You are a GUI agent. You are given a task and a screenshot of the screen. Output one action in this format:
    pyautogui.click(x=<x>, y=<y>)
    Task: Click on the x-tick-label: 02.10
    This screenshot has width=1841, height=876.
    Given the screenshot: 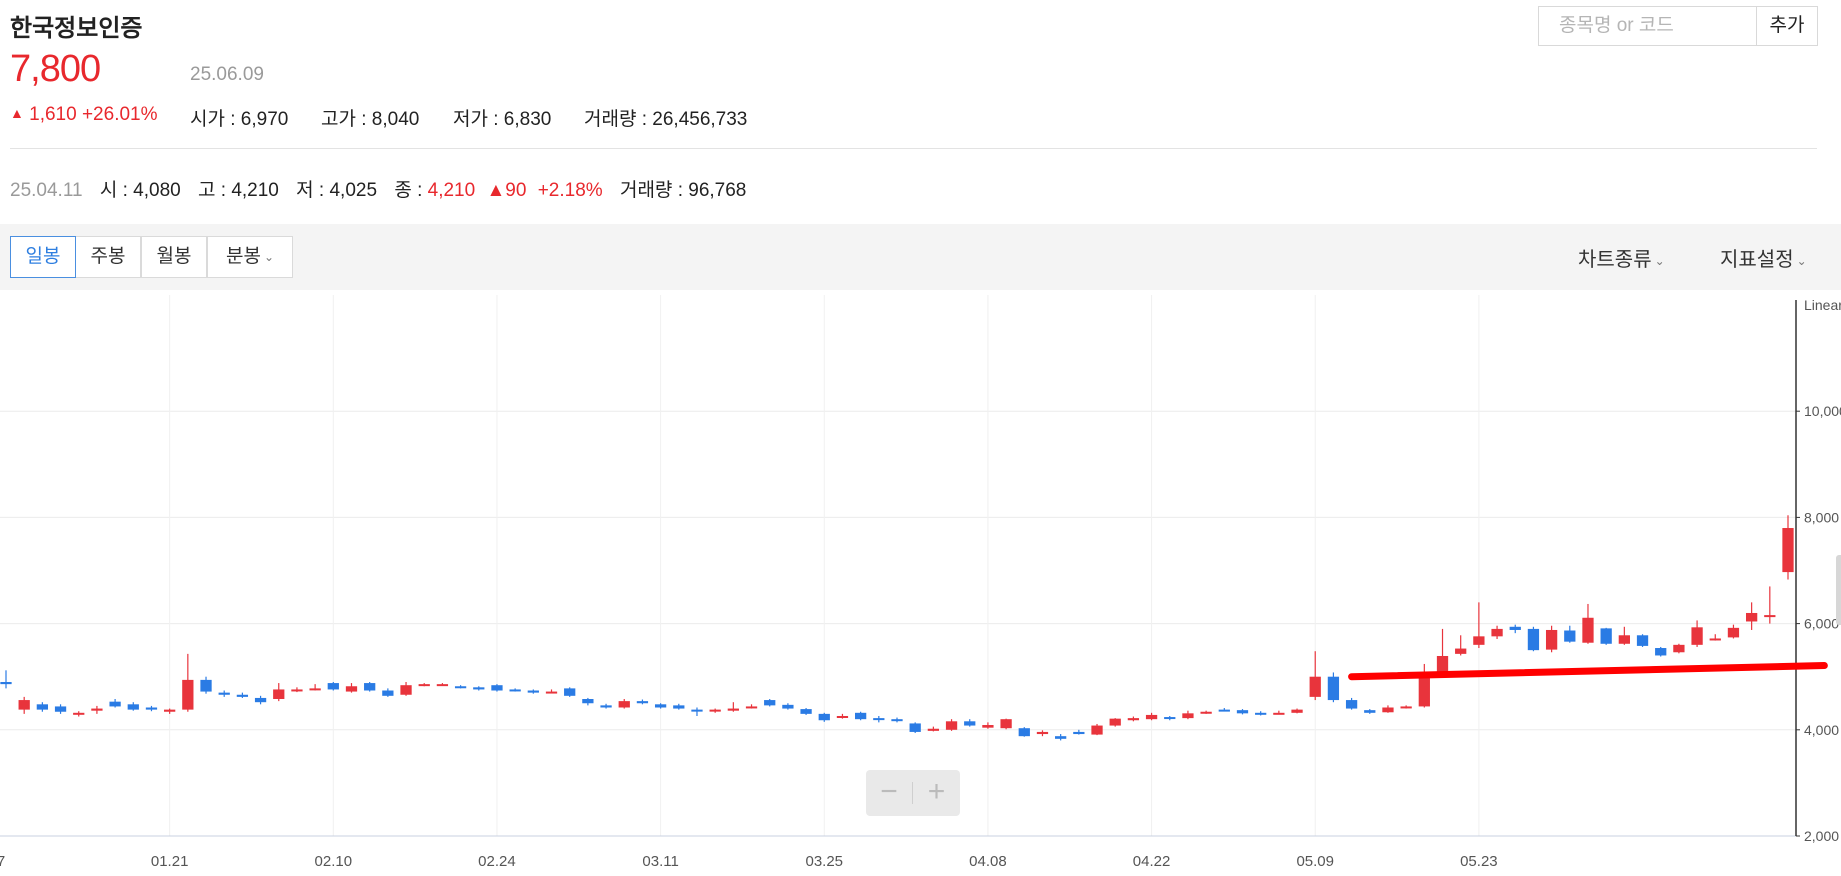 What is the action you would take?
    pyautogui.click(x=334, y=861)
    